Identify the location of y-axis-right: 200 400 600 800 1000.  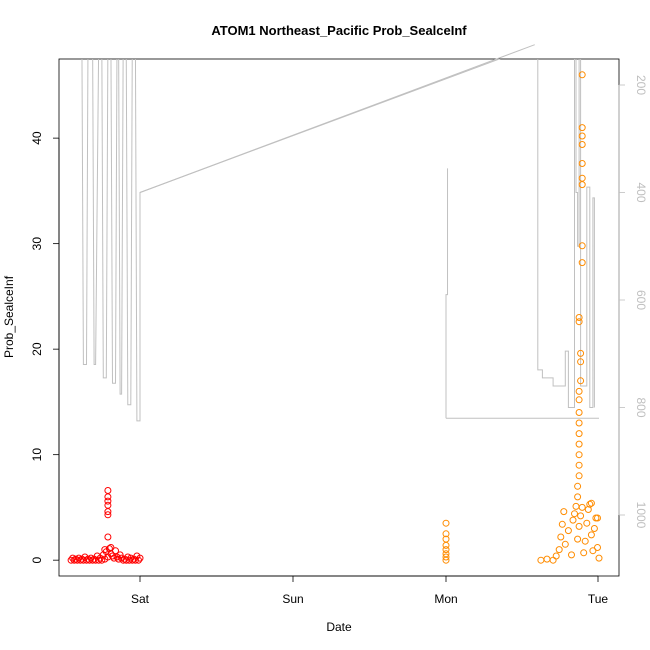
(633, 302).